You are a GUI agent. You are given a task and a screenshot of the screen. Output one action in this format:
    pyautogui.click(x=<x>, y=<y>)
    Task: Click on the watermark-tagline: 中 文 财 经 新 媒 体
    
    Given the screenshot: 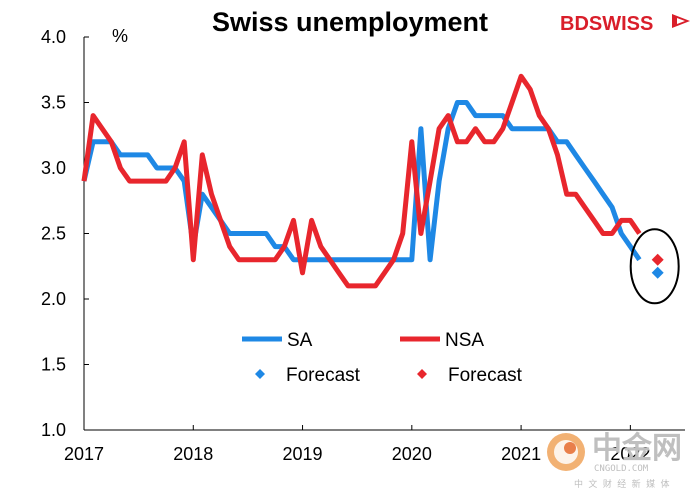 What is the action you would take?
    pyautogui.click(x=622, y=484)
    